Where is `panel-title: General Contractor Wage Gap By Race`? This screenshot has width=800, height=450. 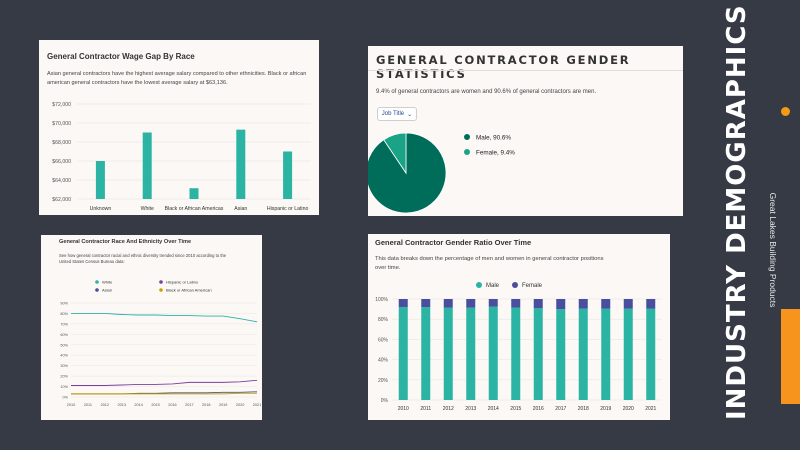
panel-title: General Contractor Wage Gap By Race is located at coordinates (121, 56).